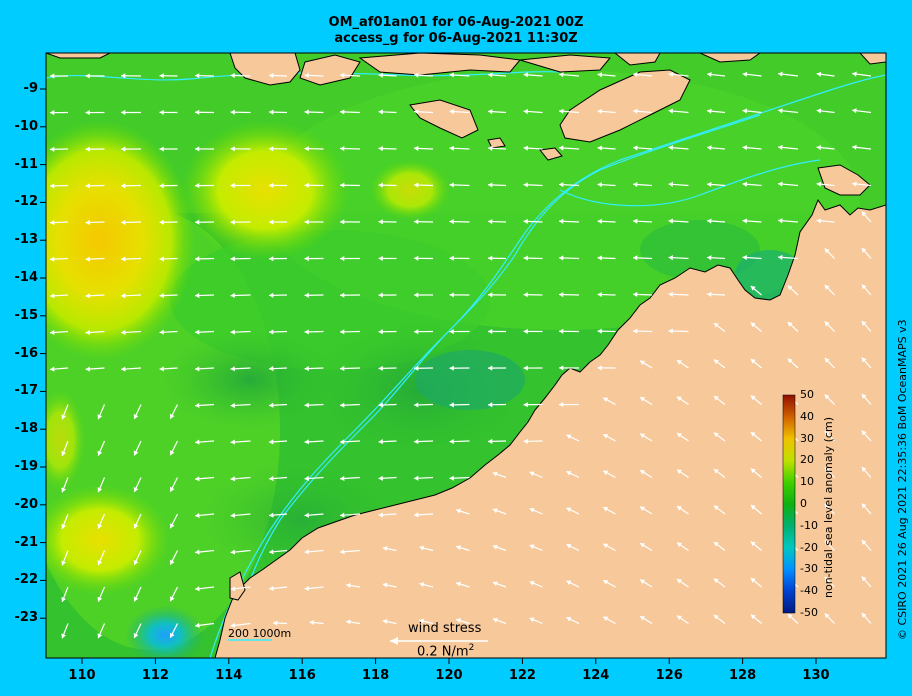  Describe the element at coordinates (155, 675) in the screenshot. I see `longitude-label: 112` at that location.